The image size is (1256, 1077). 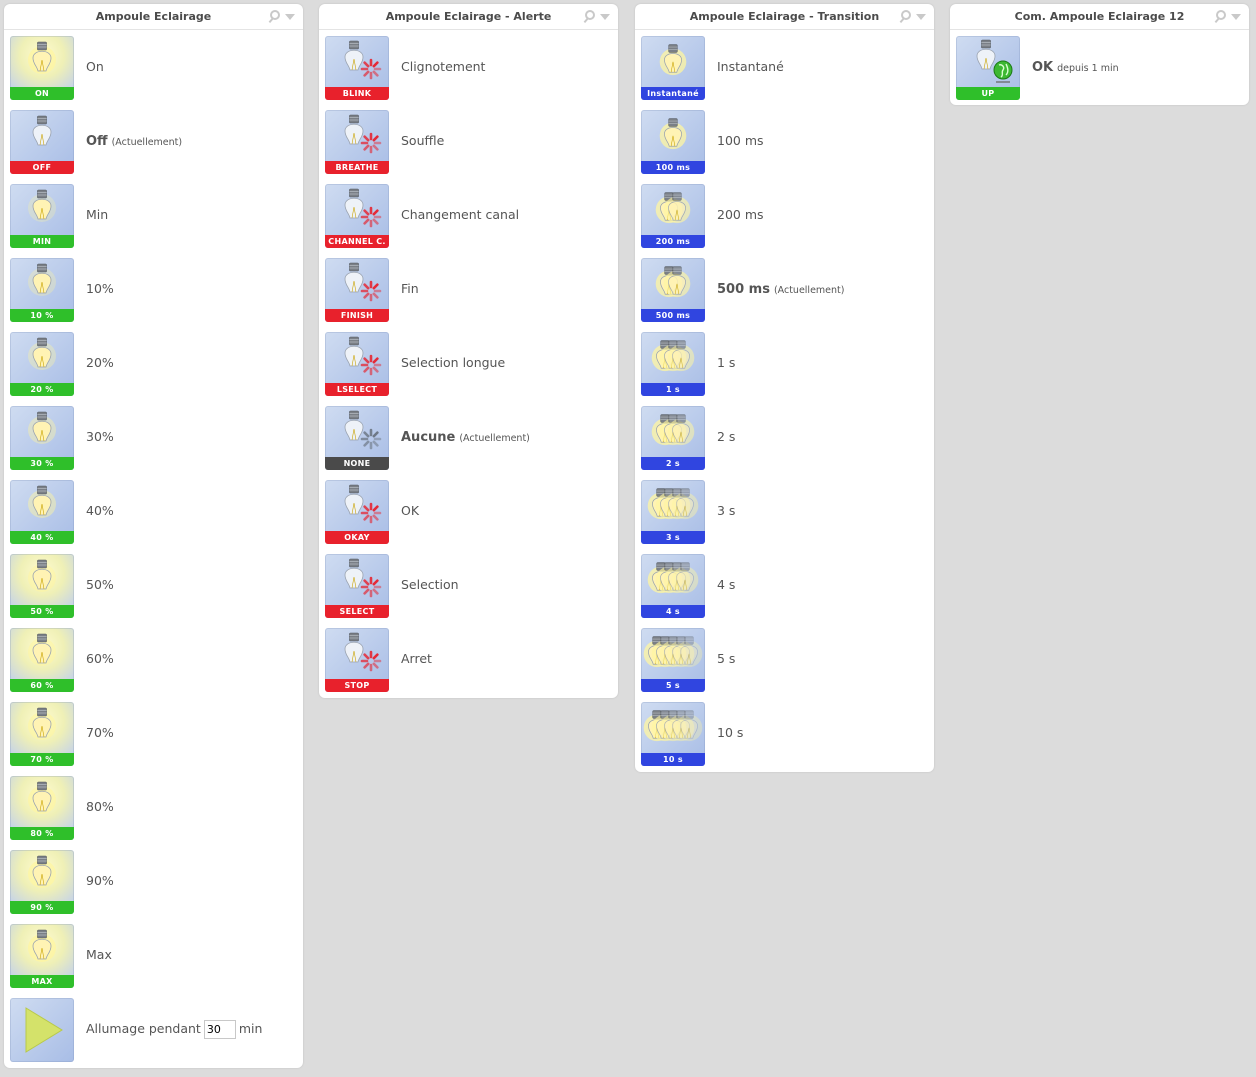 I want to click on list-item: BLINK Clignotement, so click(x=468, y=67).